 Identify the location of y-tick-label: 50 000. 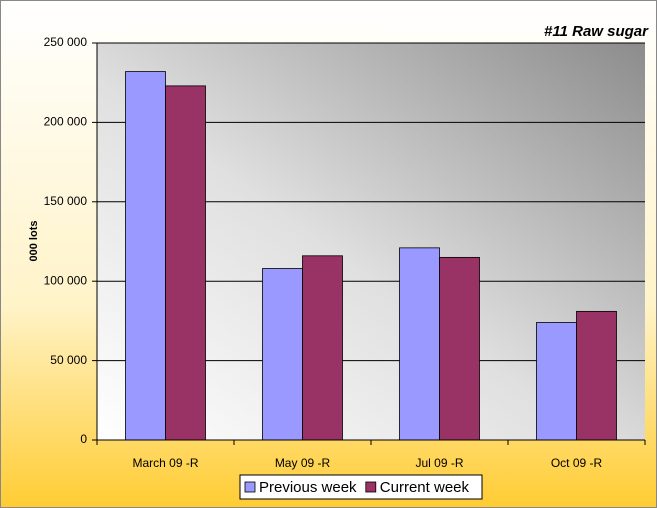
(68, 360).